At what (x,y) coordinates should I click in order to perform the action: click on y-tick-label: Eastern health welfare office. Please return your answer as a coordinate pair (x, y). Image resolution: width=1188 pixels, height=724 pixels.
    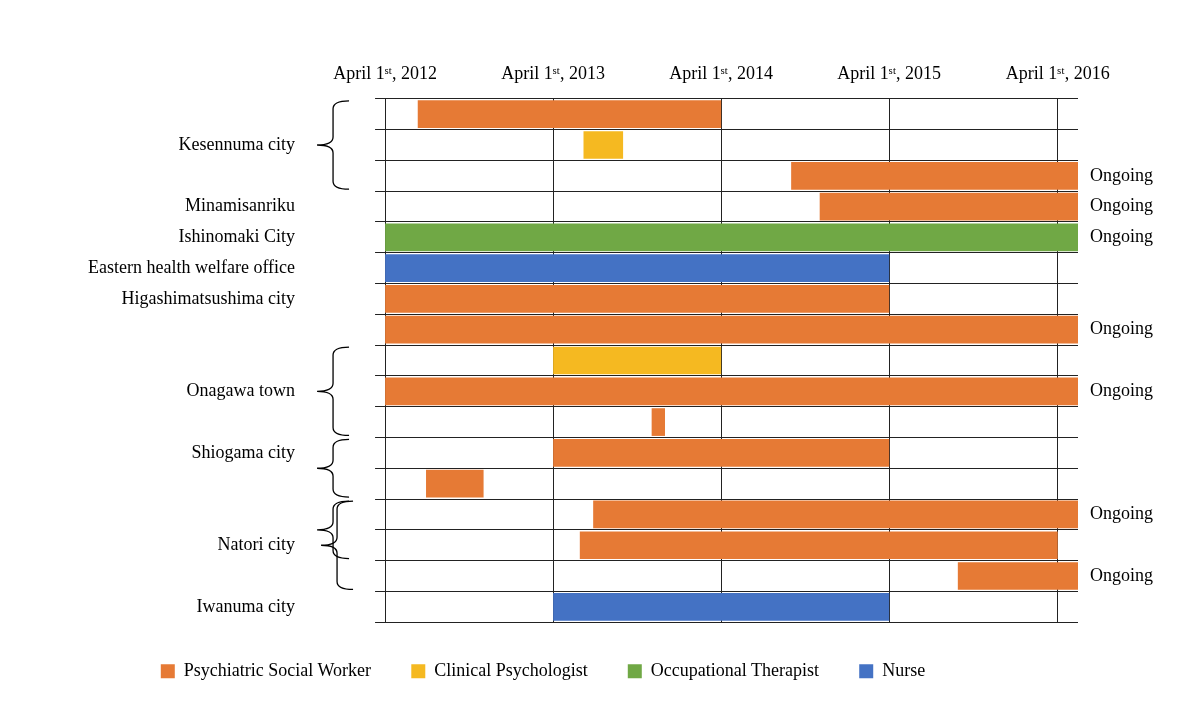
    Looking at the image, I should click on (191, 266).